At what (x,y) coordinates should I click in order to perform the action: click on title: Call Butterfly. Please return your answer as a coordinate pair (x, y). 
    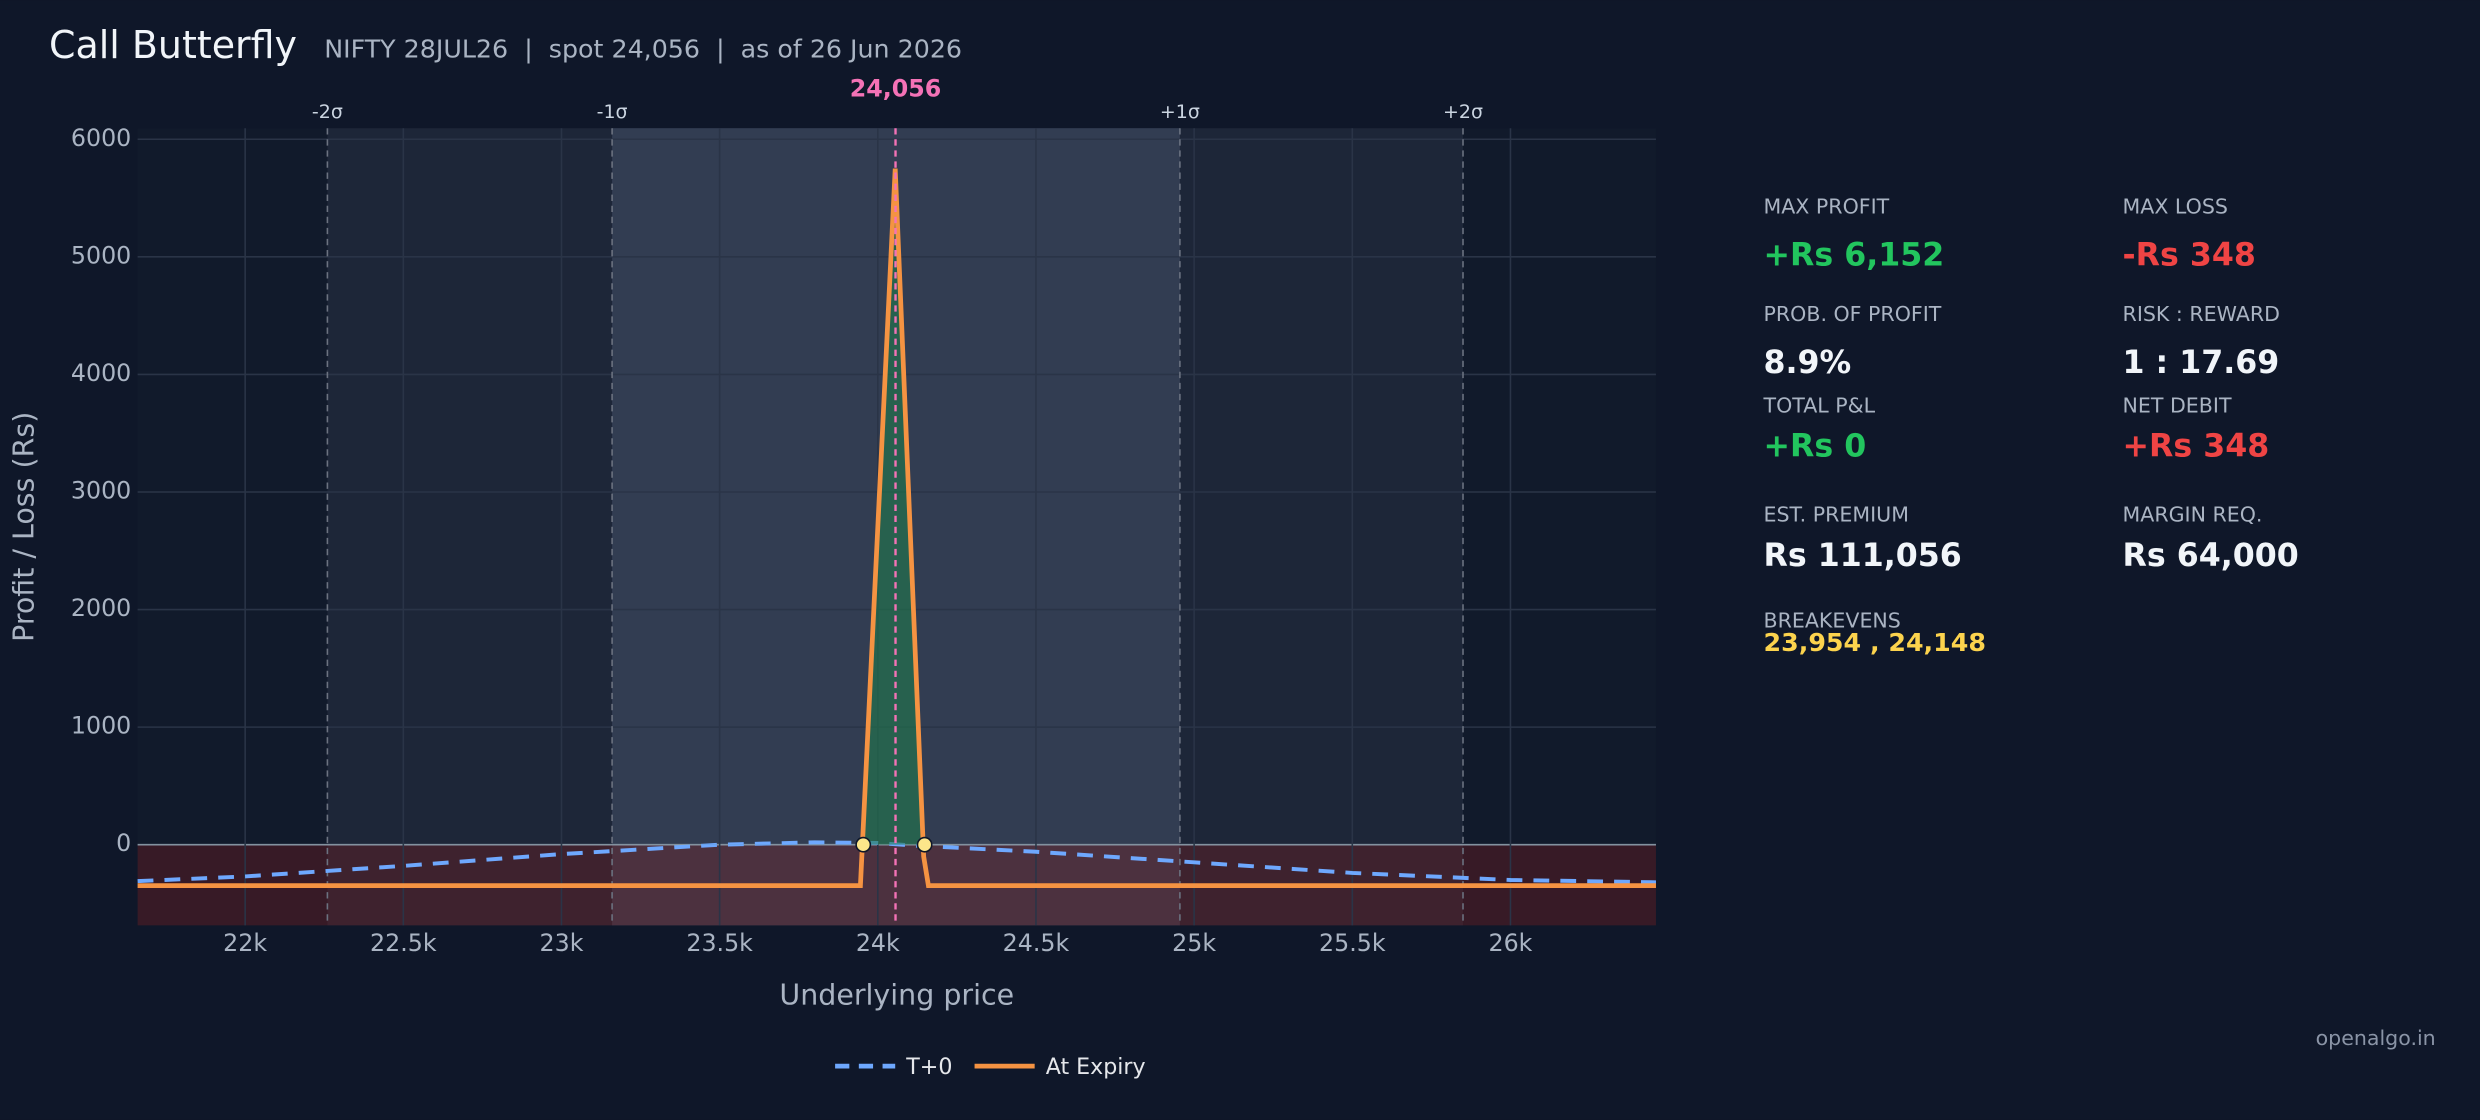
    Looking at the image, I should click on (173, 45).